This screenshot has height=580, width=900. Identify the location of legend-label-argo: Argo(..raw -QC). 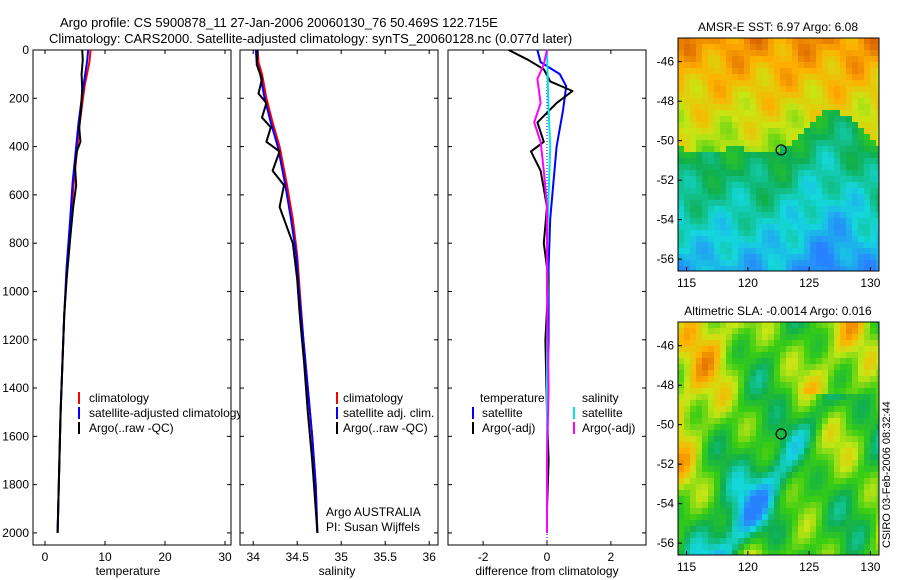
(131, 428).